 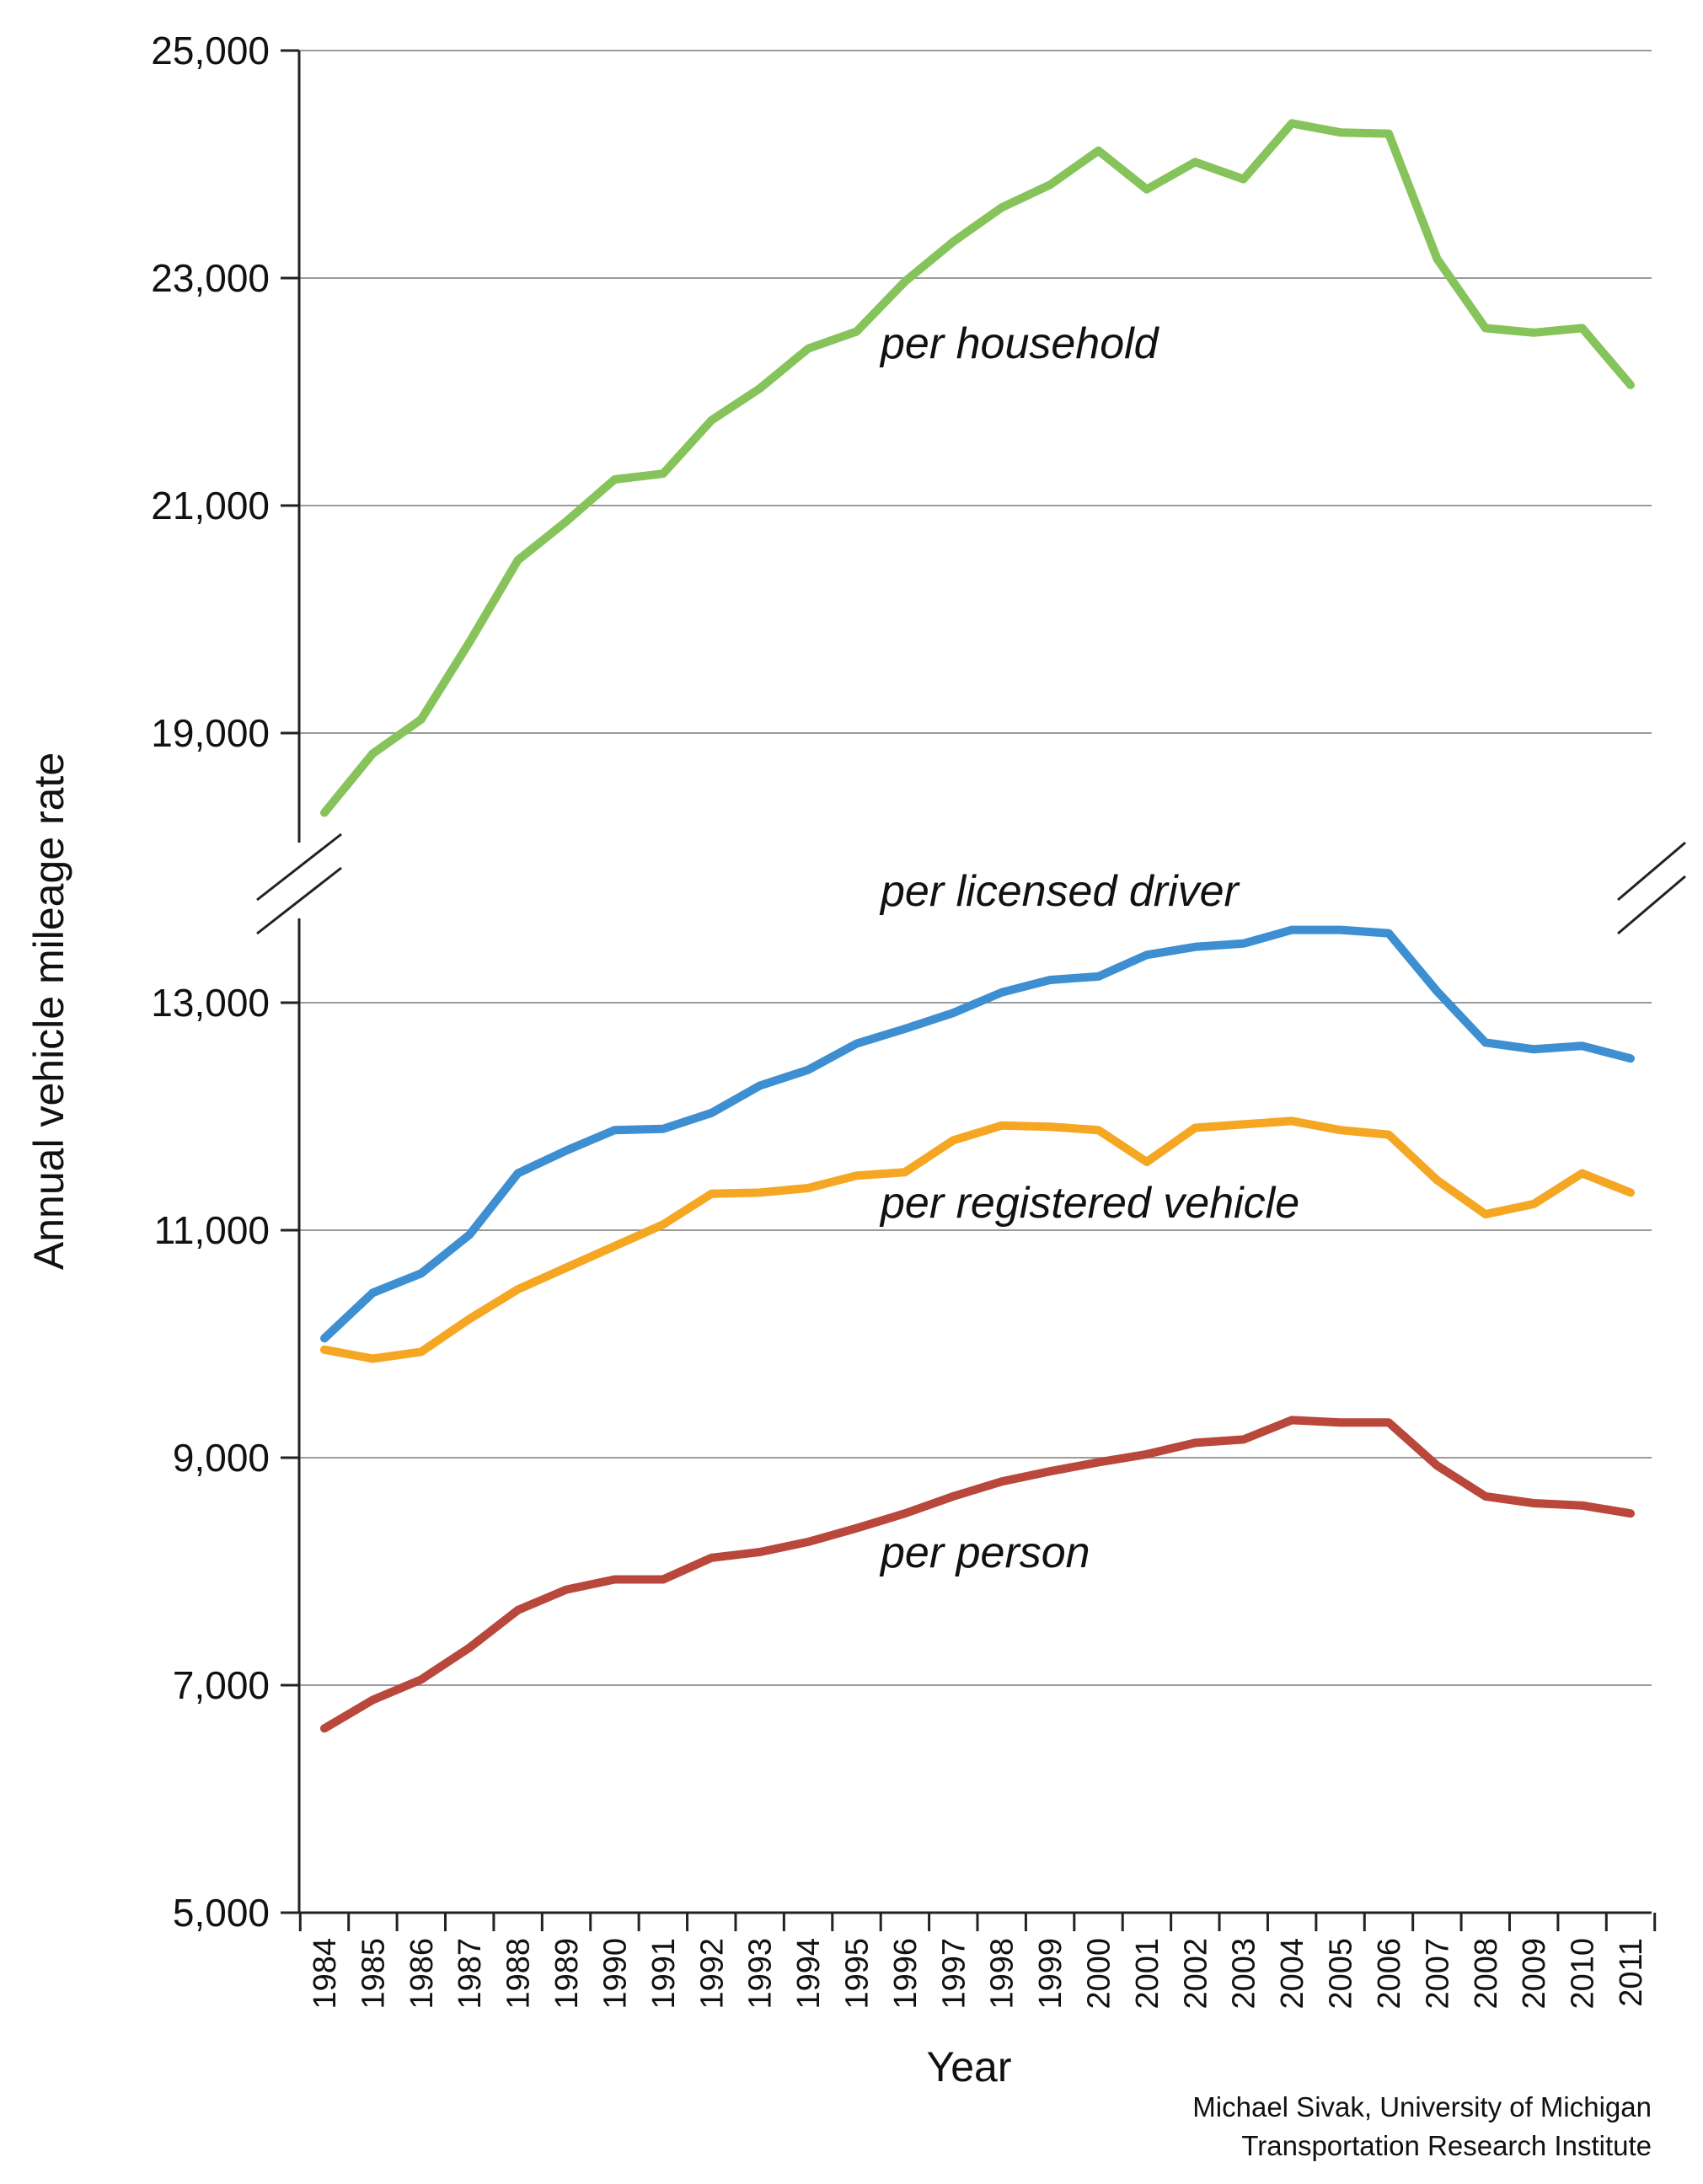 What do you see at coordinates (954, 1974) in the screenshot?
I see `x-tick-label: 1997` at bounding box center [954, 1974].